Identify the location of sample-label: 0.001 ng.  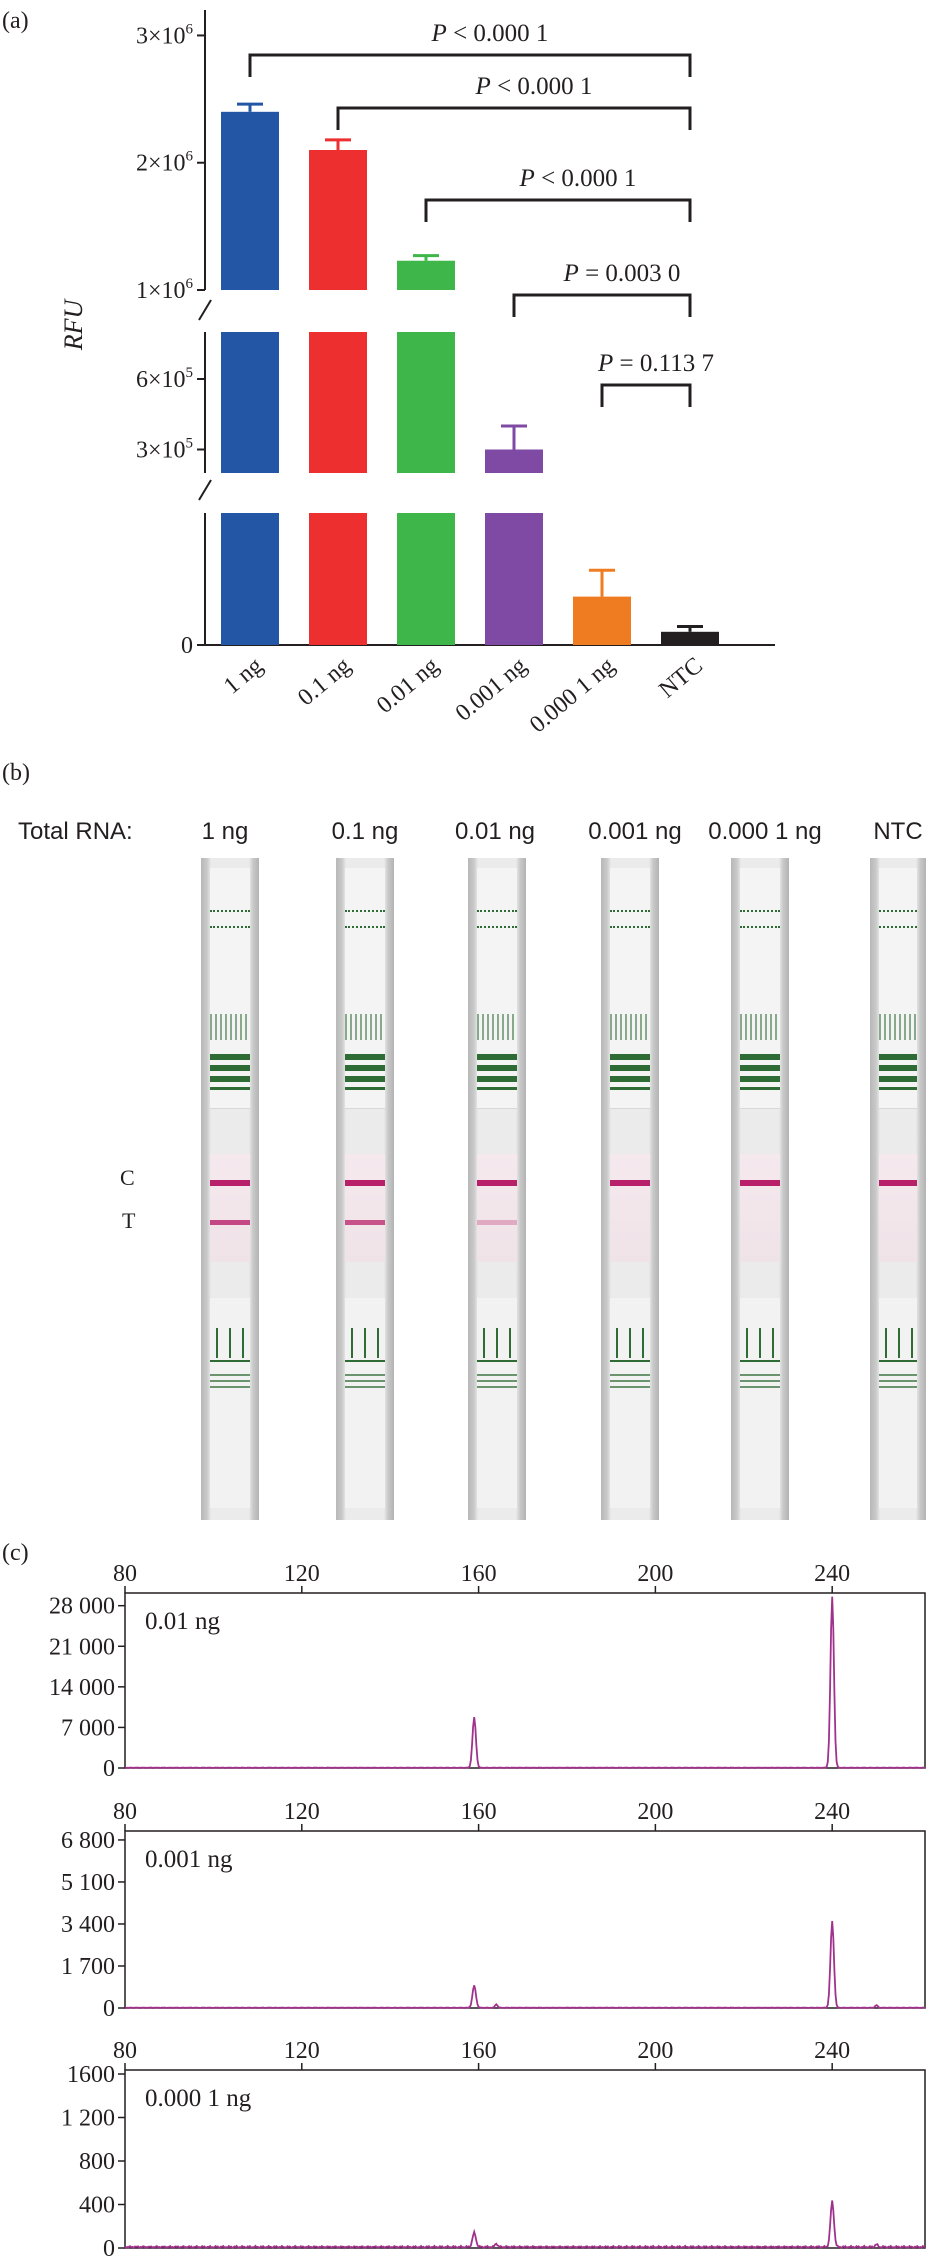
(189, 1859).